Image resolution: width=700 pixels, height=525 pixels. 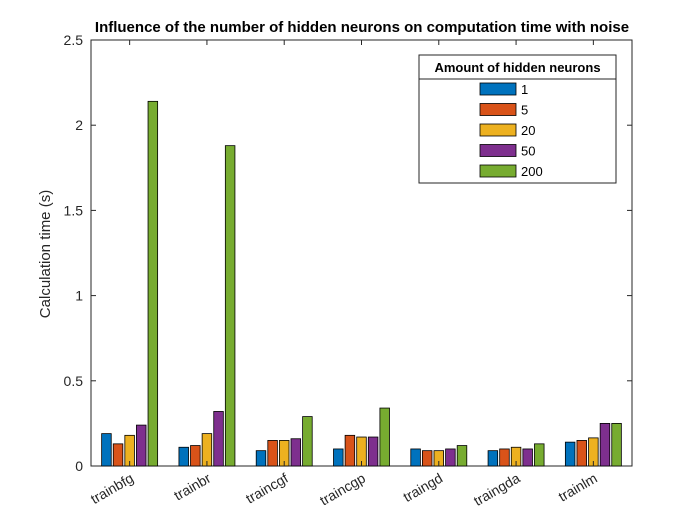 What do you see at coordinates (517, 67) in the screenshot?
I see `legend-title: Amount of hidden neurons` at bounding box center [517, 67].